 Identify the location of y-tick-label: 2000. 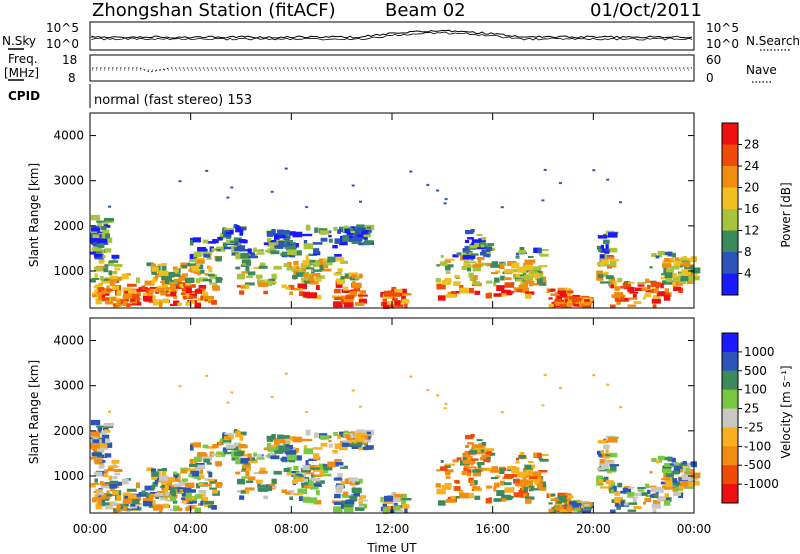
(68, 226).